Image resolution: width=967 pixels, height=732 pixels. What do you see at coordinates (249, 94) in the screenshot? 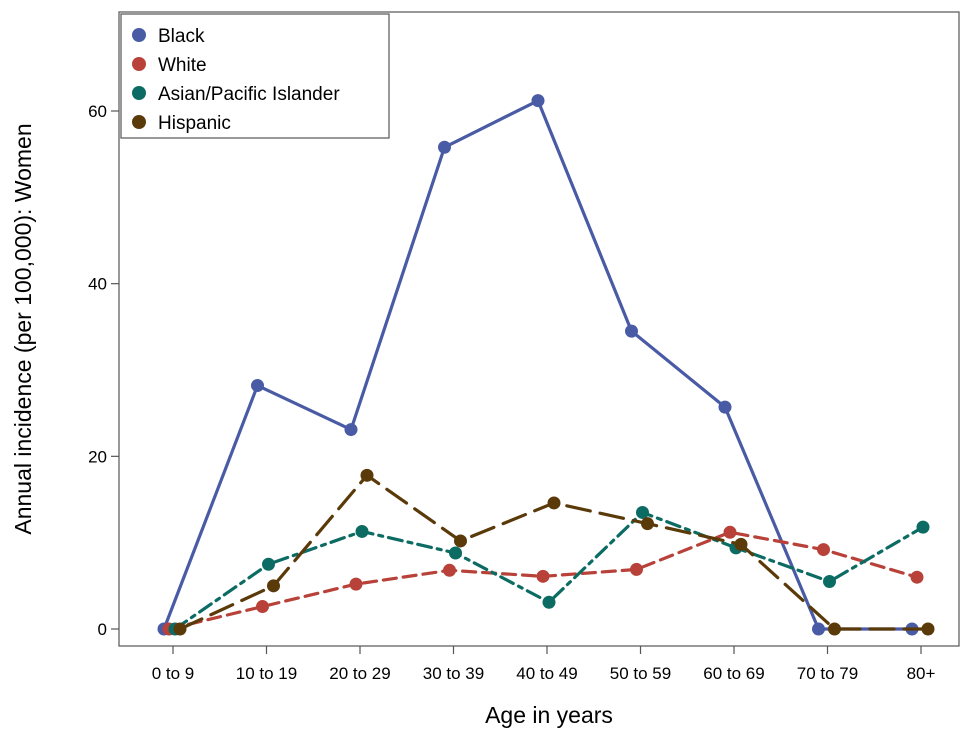
I see `legend-label: Asian/Pacific Islander` at bounding box center [249, 94].